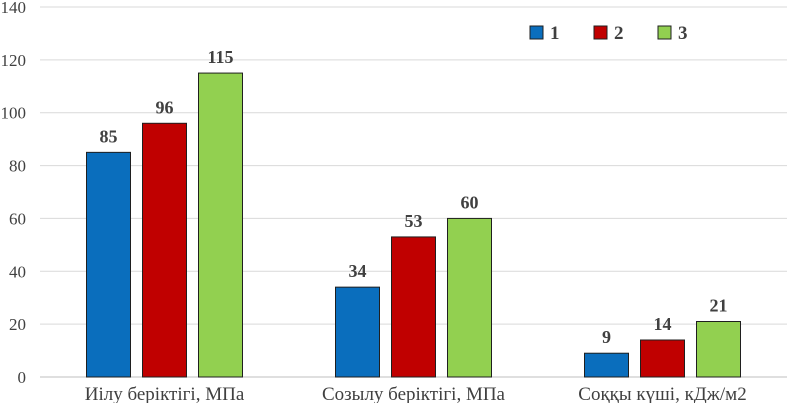 This screenshot has width=787, height=403. What do you see at coordinates (165, 393) in the screenshot?
I see `x-category-label: Иілу беріктігі, МПа` at bounding box center [165, 393].